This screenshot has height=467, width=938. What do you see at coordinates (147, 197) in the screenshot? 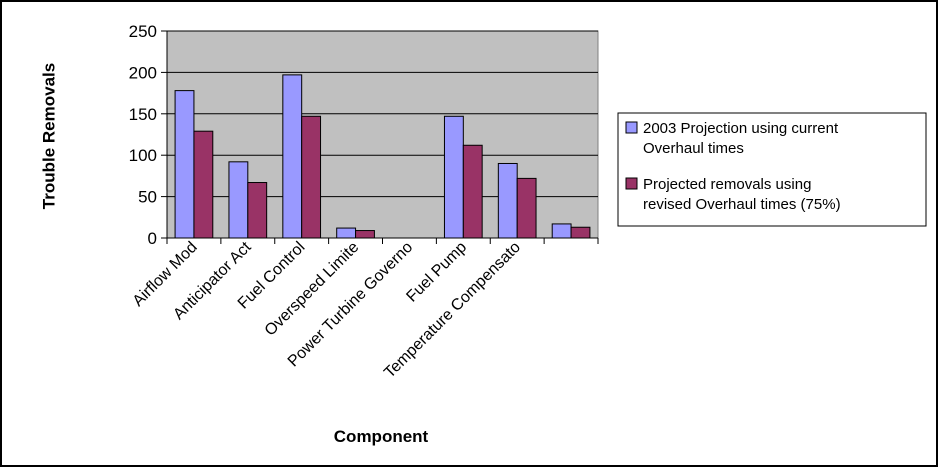
I see `y-tick-label: 50` at bounding box center [147, 197].